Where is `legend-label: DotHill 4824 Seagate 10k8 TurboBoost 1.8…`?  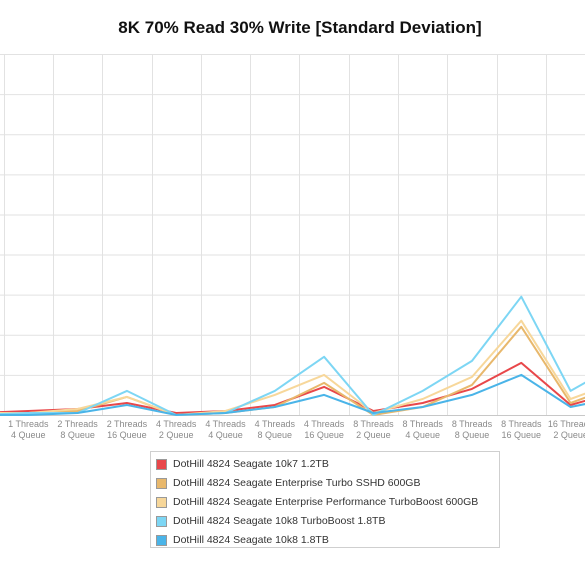 legend-label: DotHill 4824 Seagate 10k8 TurboBoost 1.8… is located at coordinates (279, 521).